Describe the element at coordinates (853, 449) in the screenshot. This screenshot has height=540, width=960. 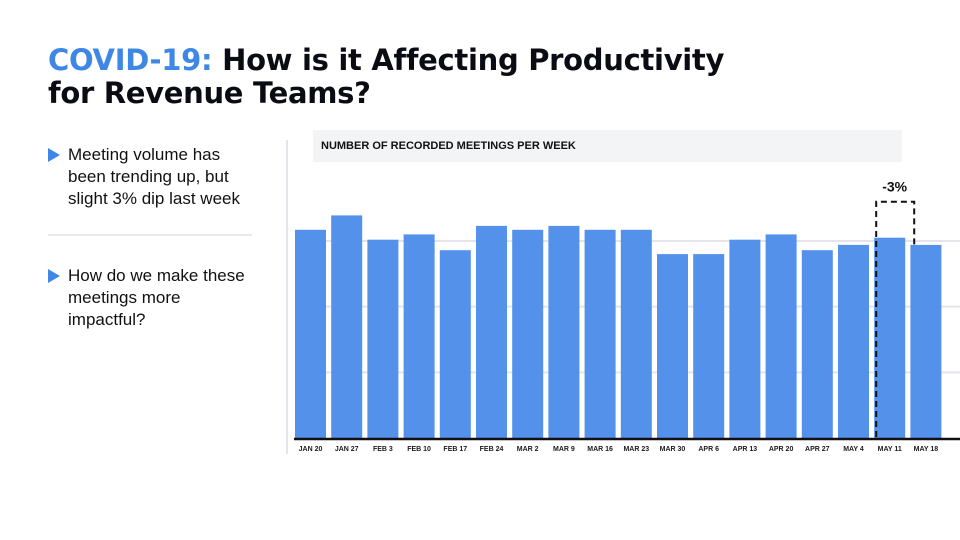
I see `x-tick-label: MAY 4` at that location.